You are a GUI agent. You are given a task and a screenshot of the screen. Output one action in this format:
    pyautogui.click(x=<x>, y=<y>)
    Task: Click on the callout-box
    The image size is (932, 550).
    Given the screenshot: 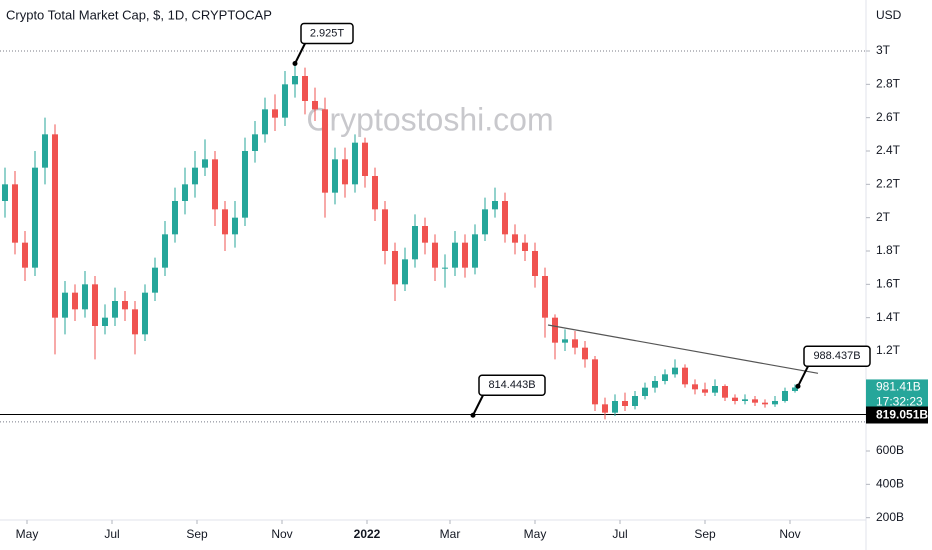 What is the action you would take?
    pyautogui.click(x=837, y=356)
    